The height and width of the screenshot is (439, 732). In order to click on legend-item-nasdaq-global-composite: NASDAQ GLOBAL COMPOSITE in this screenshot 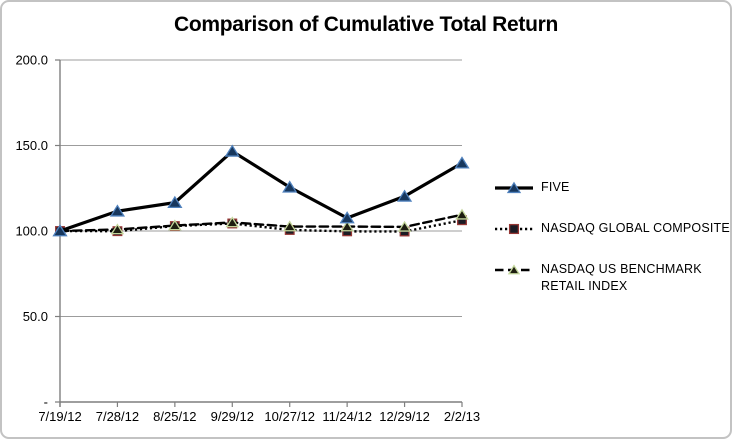, I will do `click(612, 228)`.